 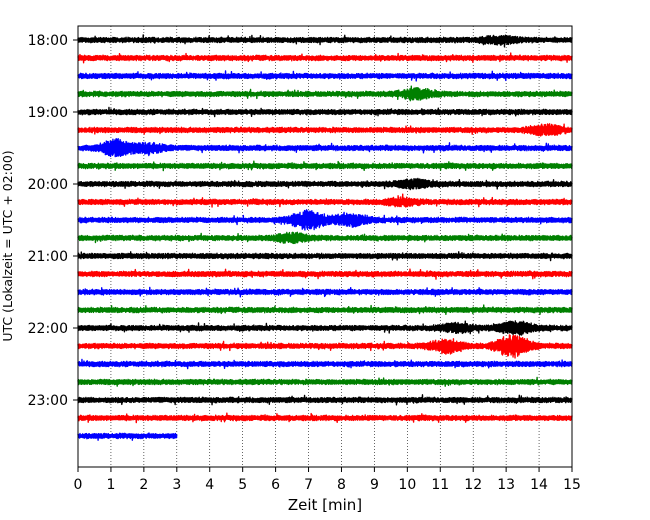 I want to click on x-tick-label-0: 0, so click(x=78, y=485).